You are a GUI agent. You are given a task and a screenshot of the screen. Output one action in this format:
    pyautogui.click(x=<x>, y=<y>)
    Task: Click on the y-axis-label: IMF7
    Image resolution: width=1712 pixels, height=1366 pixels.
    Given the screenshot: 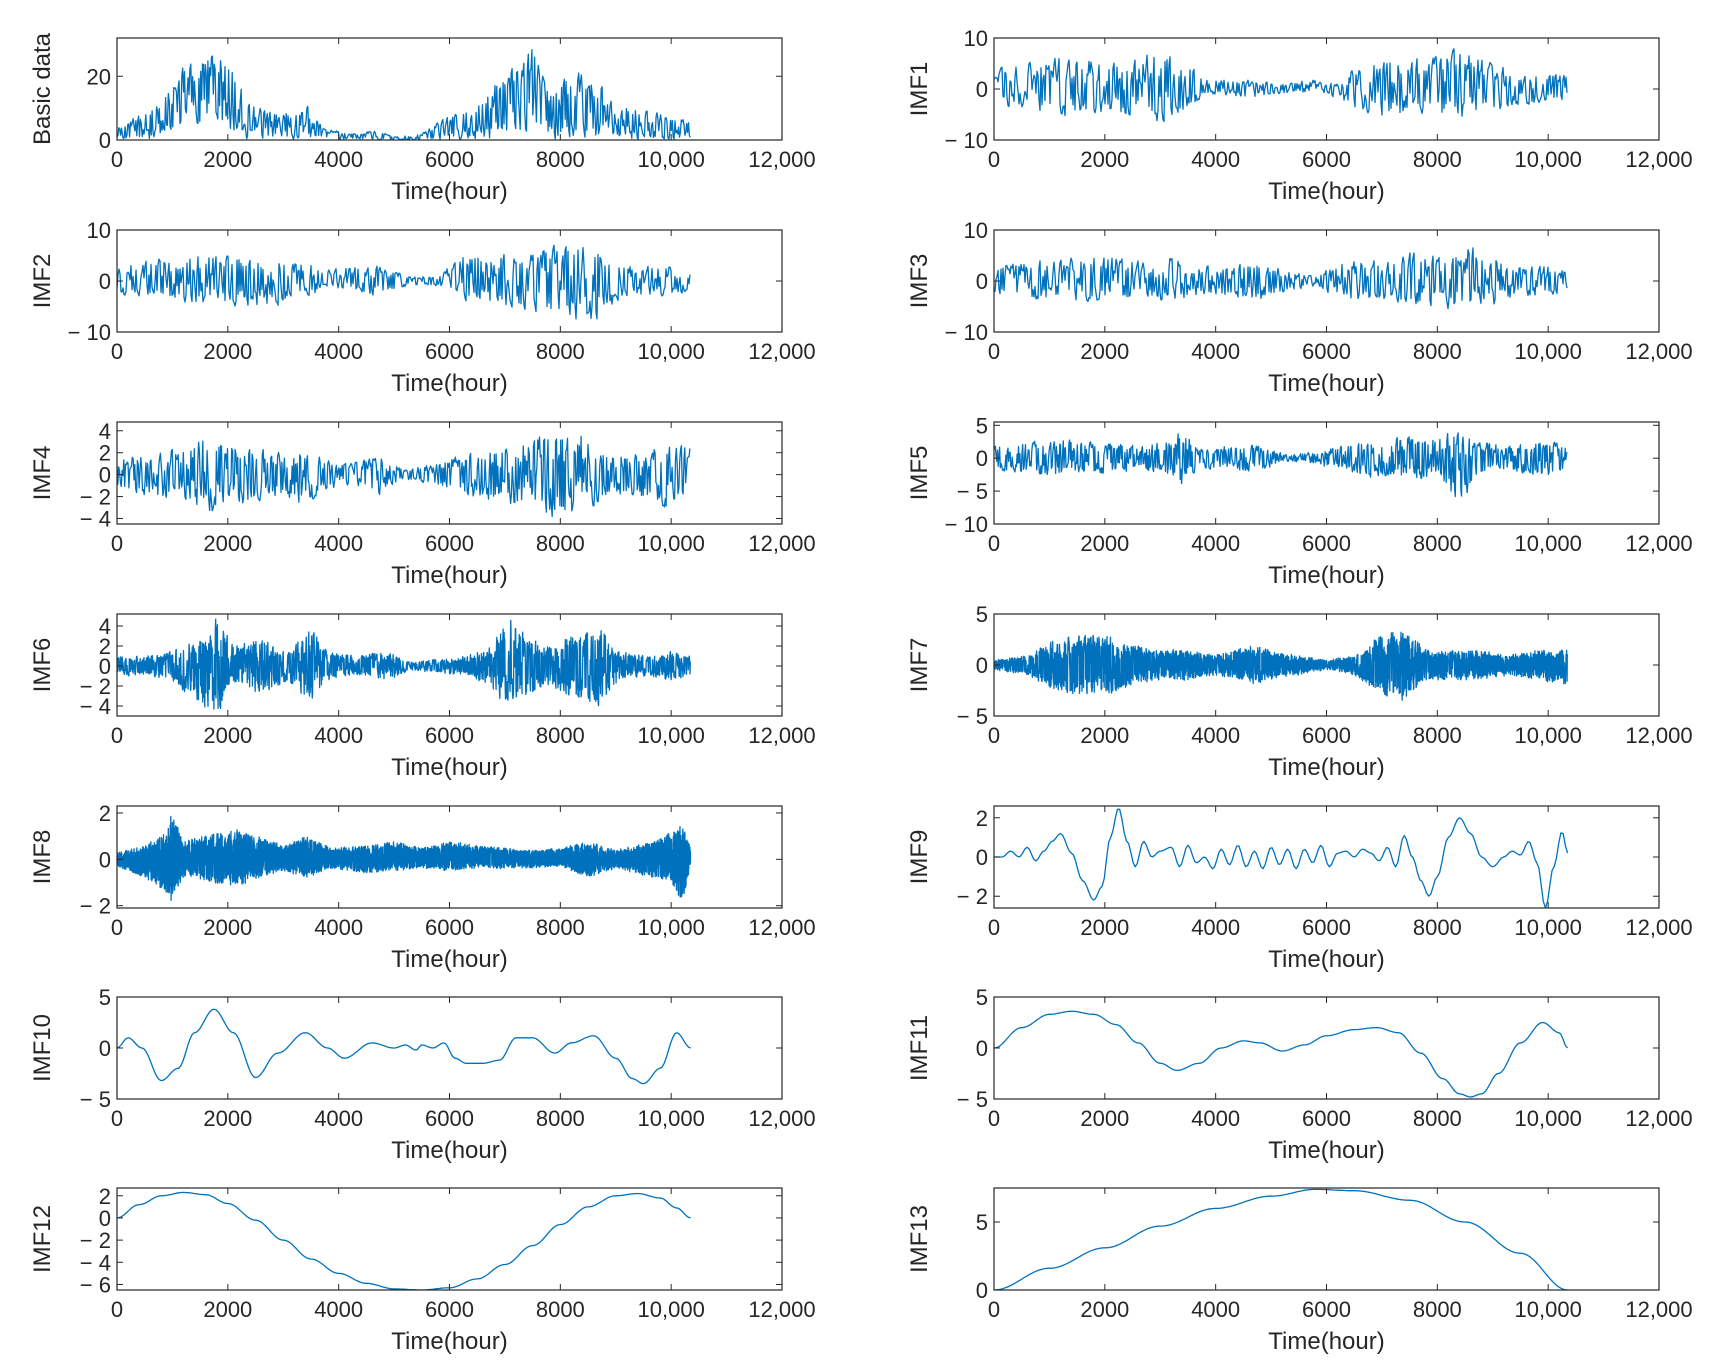 What is the action you would take?
    pyautogui.click(x=919, y=665)
    